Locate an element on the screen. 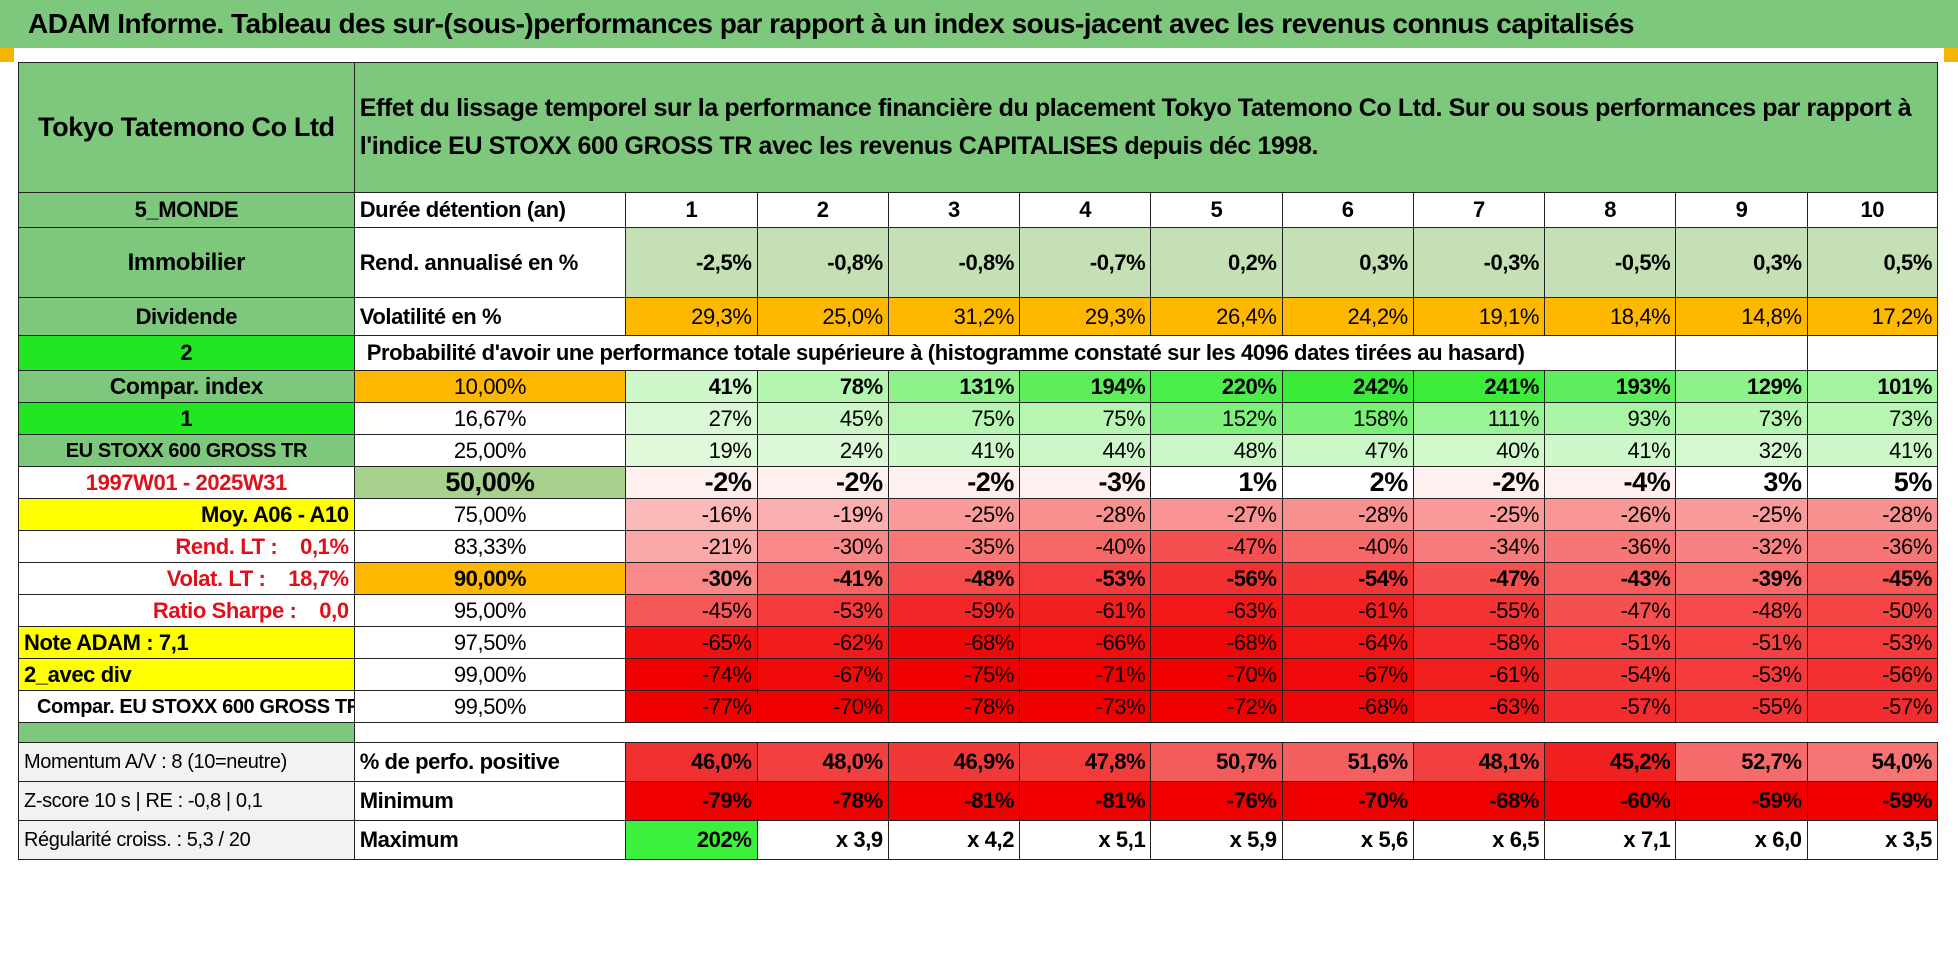 The image size is (1958, 977). positive-perf-label: % de perfo. positive is located at coordinates (490, 762).